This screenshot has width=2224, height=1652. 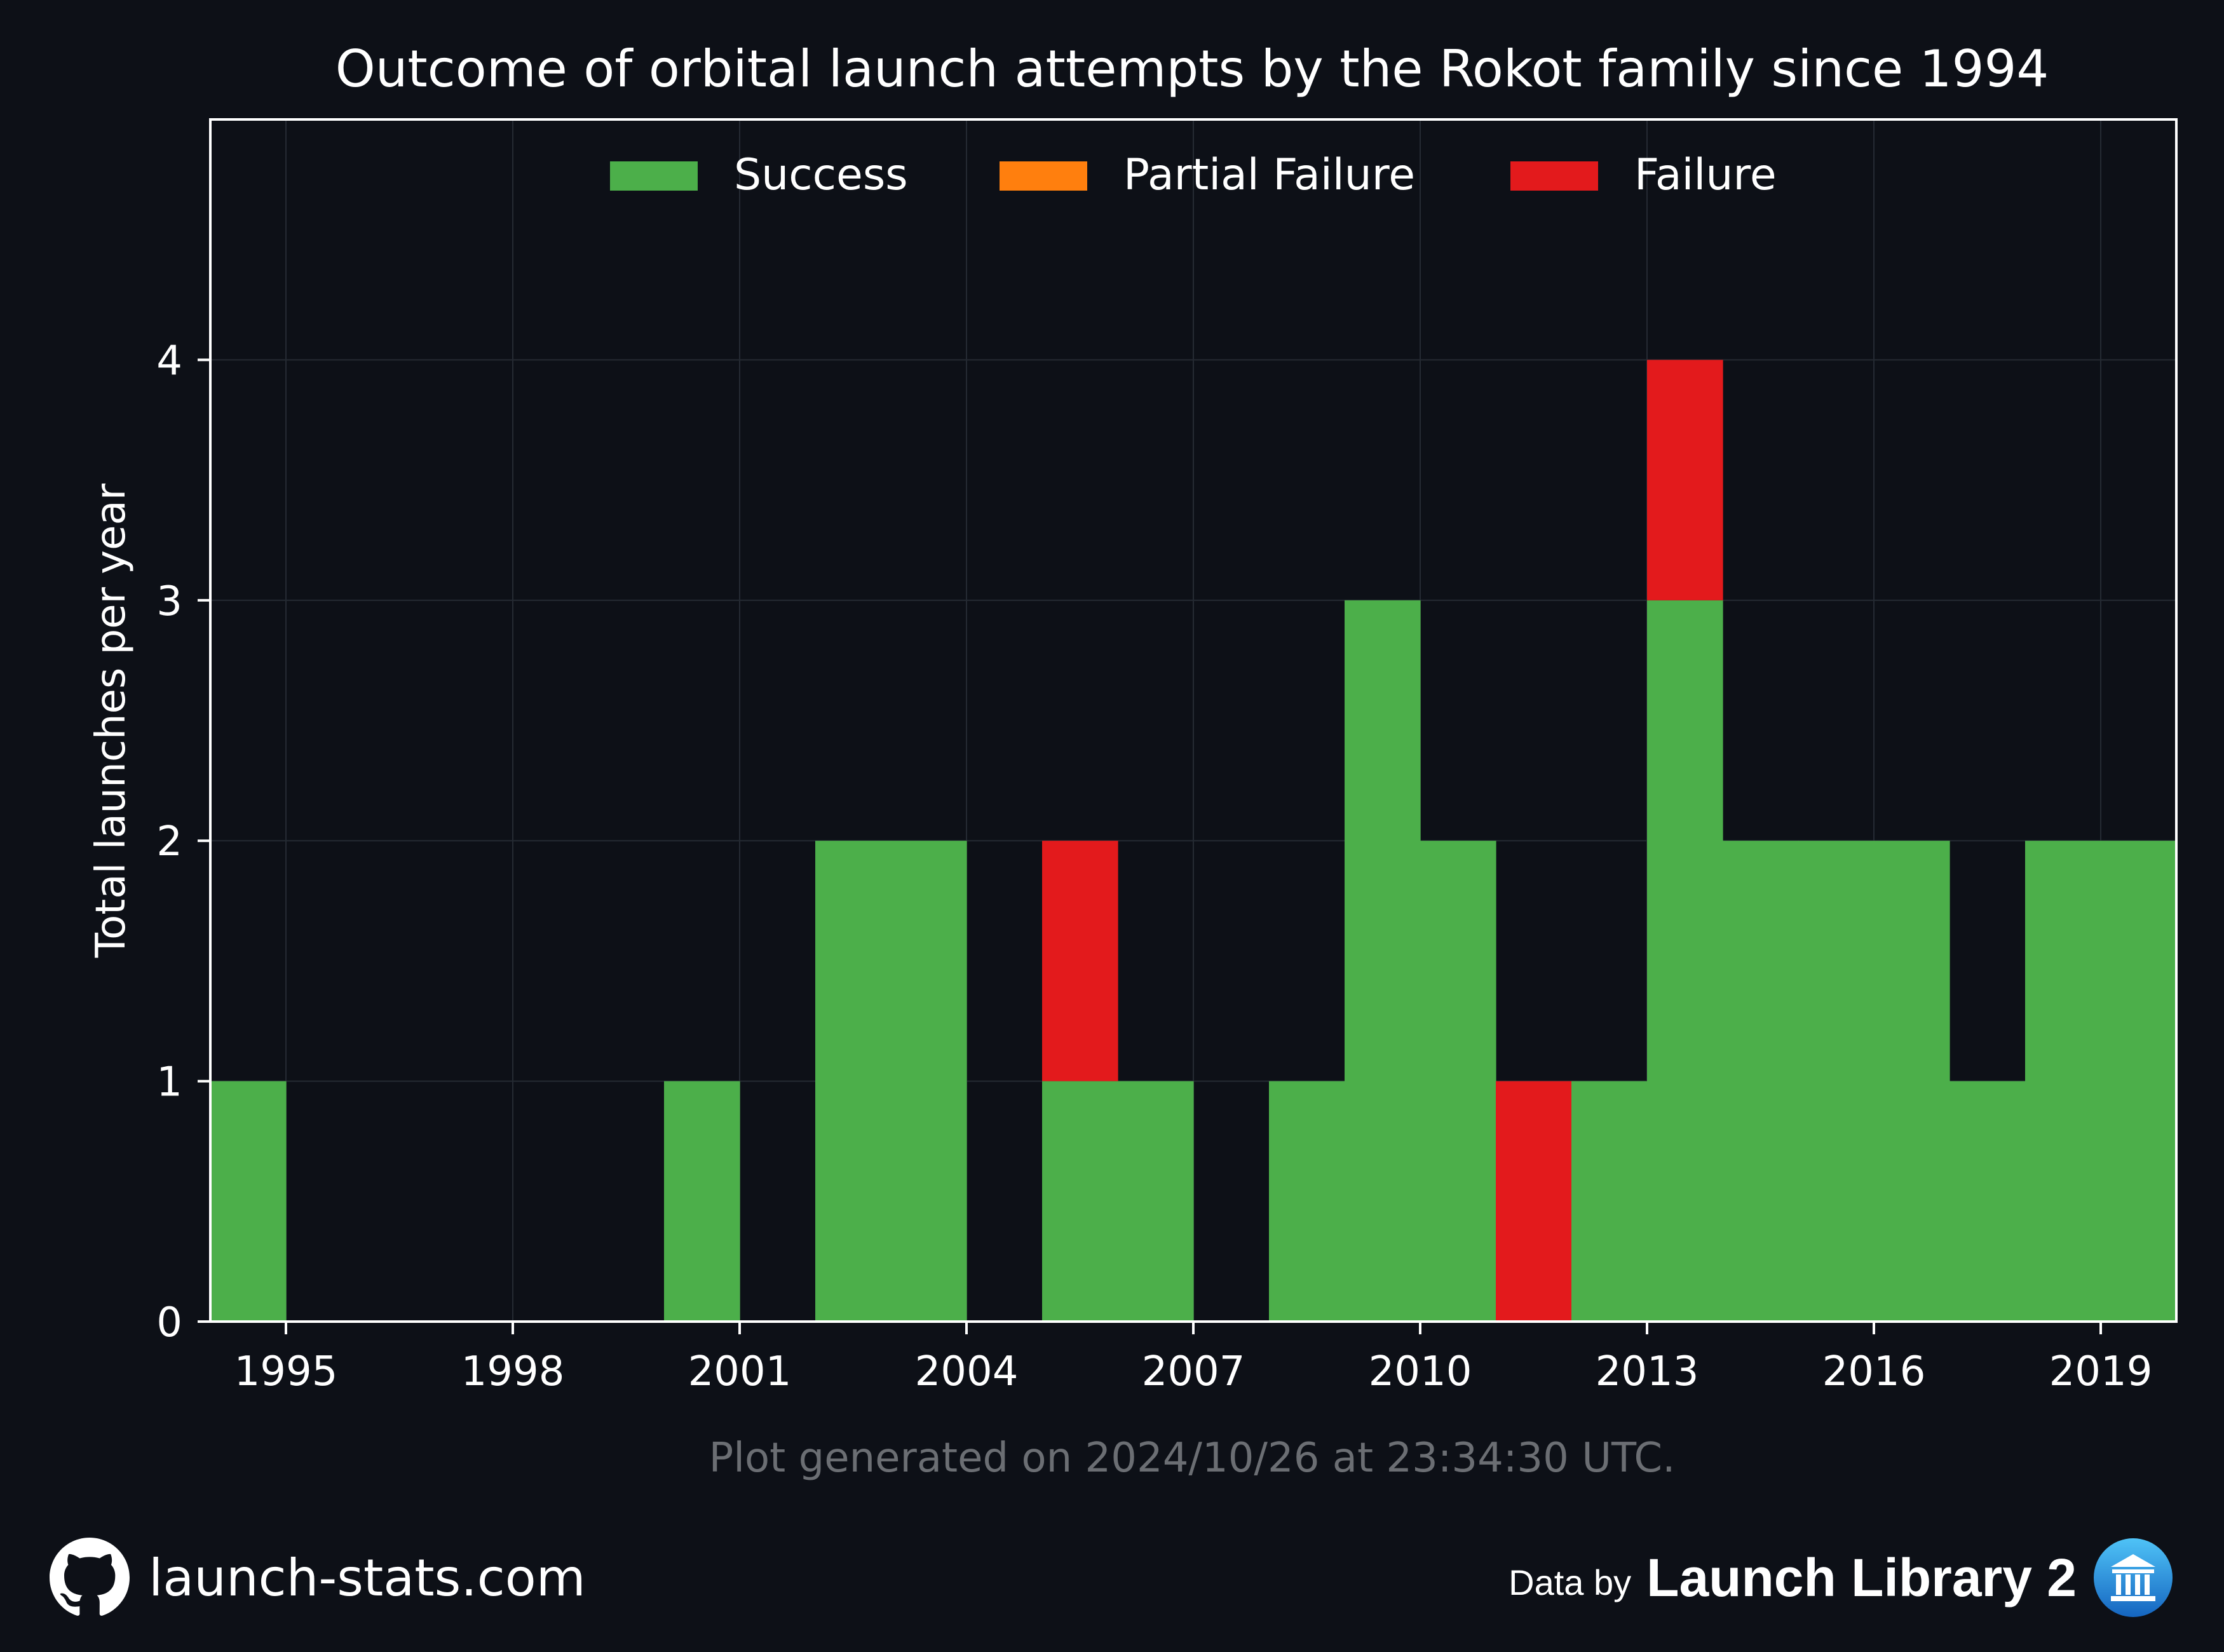 What do you see at coordinates (169, 841) in the screenshot?
I see `y-tick-label: 2` at bounding box center [169, 841].